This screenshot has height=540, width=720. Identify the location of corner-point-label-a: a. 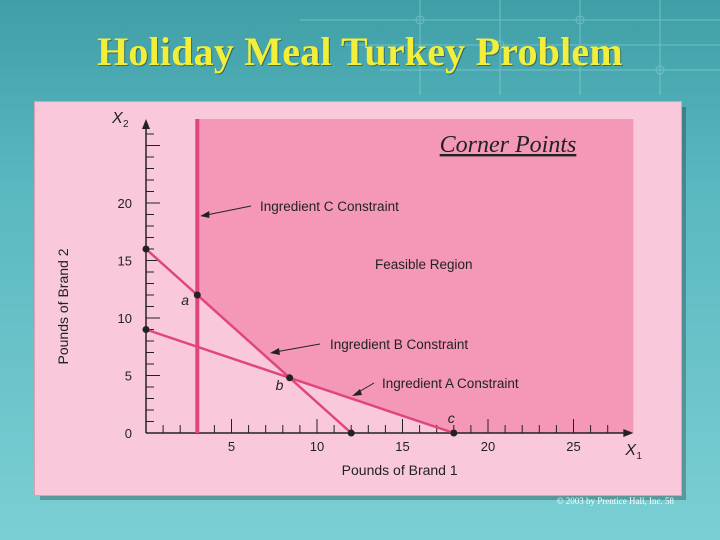
(185, 300).